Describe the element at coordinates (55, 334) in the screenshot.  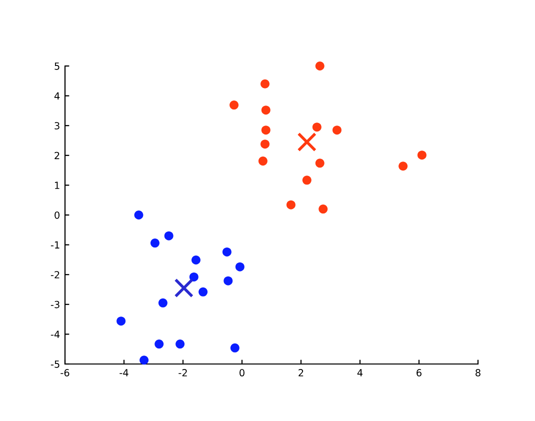
I see `y-tick-label: -4` at that location.